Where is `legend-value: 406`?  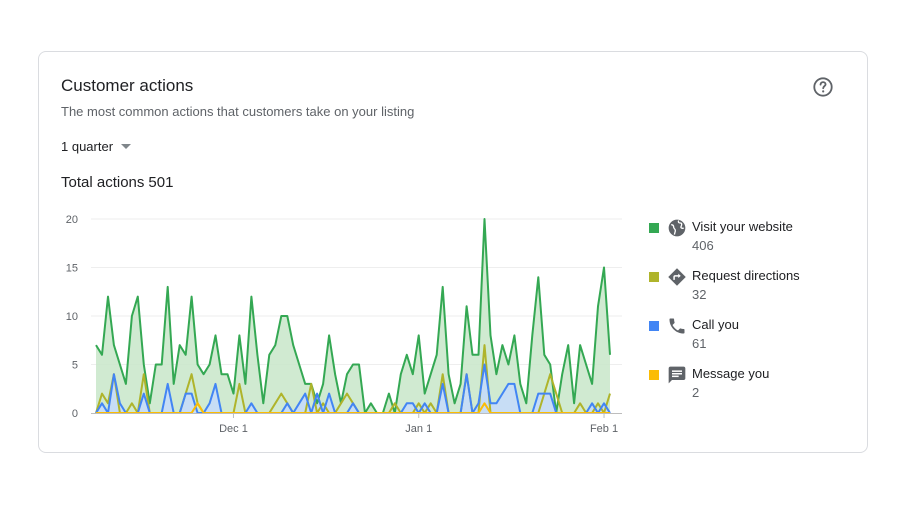 legend-value: 406 is located at coordinates (703, 245).